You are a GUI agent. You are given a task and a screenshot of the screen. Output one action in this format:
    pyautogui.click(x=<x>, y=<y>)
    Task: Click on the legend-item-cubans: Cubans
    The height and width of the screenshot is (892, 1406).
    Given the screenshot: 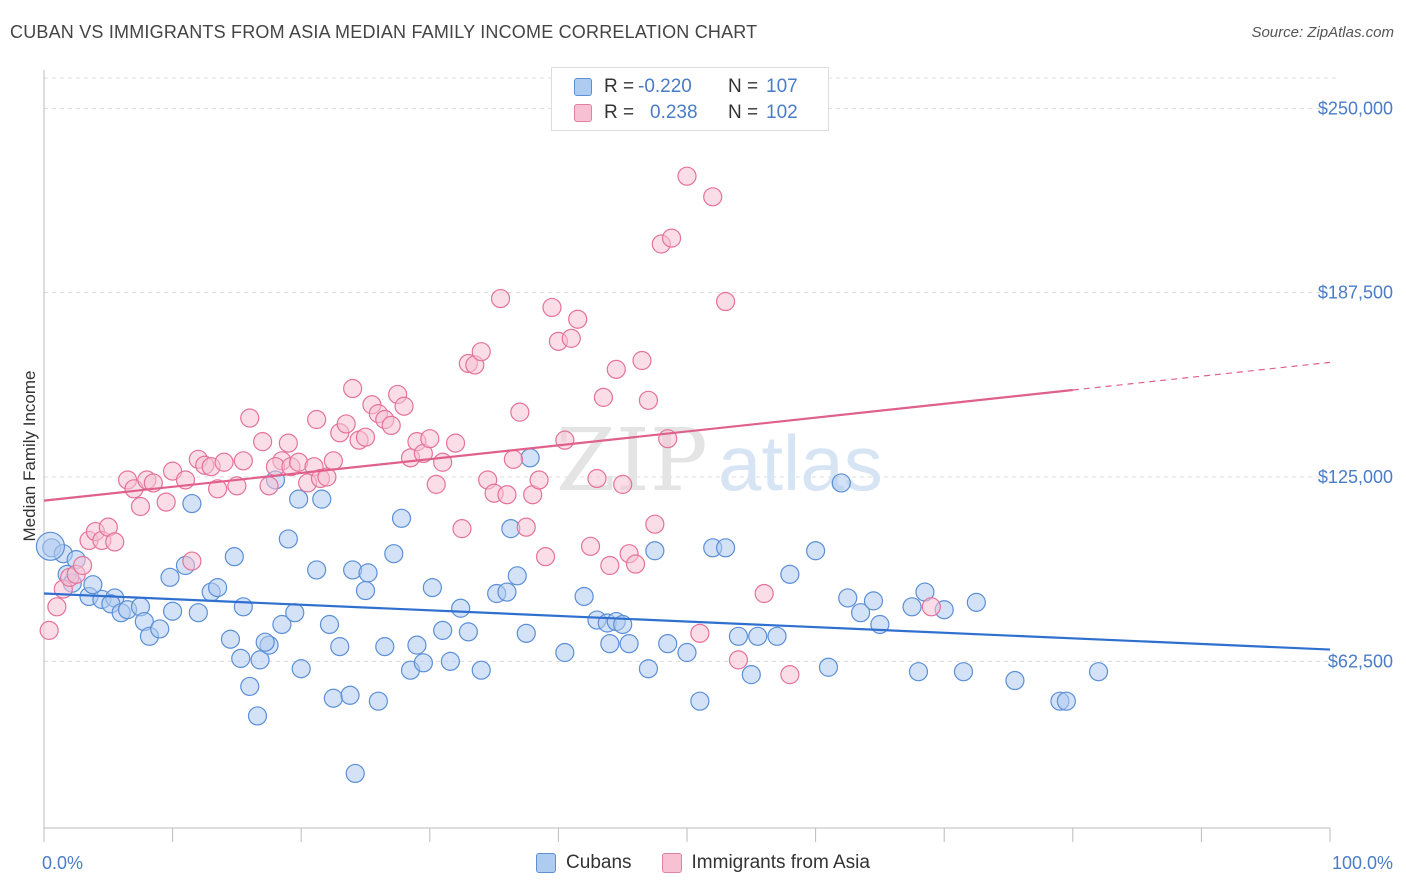 What is the action you would take?
    pyautogui.click(x=584, y=863)
    